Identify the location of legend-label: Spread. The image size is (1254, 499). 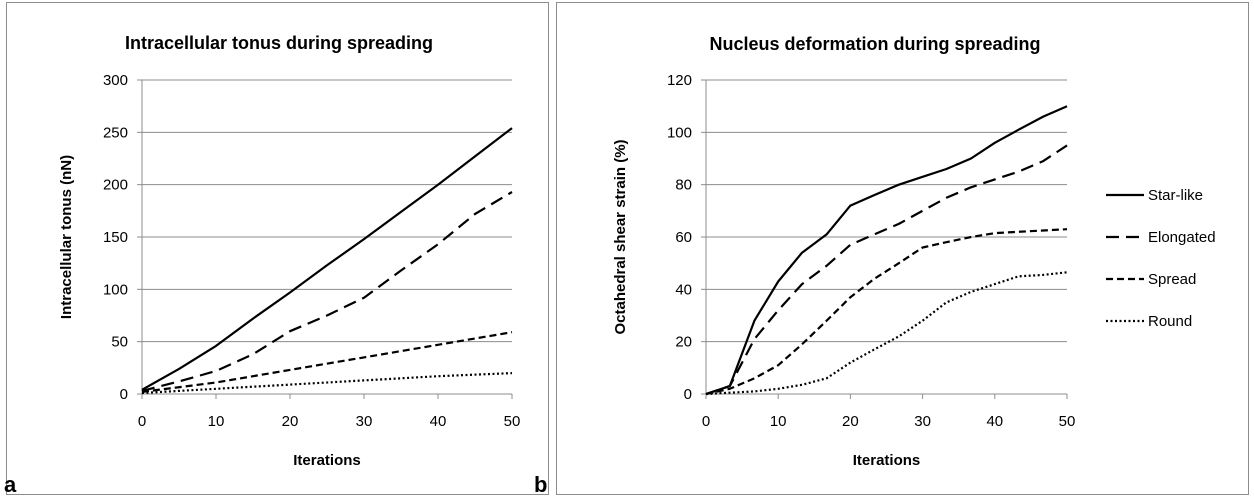
(1172, 279).